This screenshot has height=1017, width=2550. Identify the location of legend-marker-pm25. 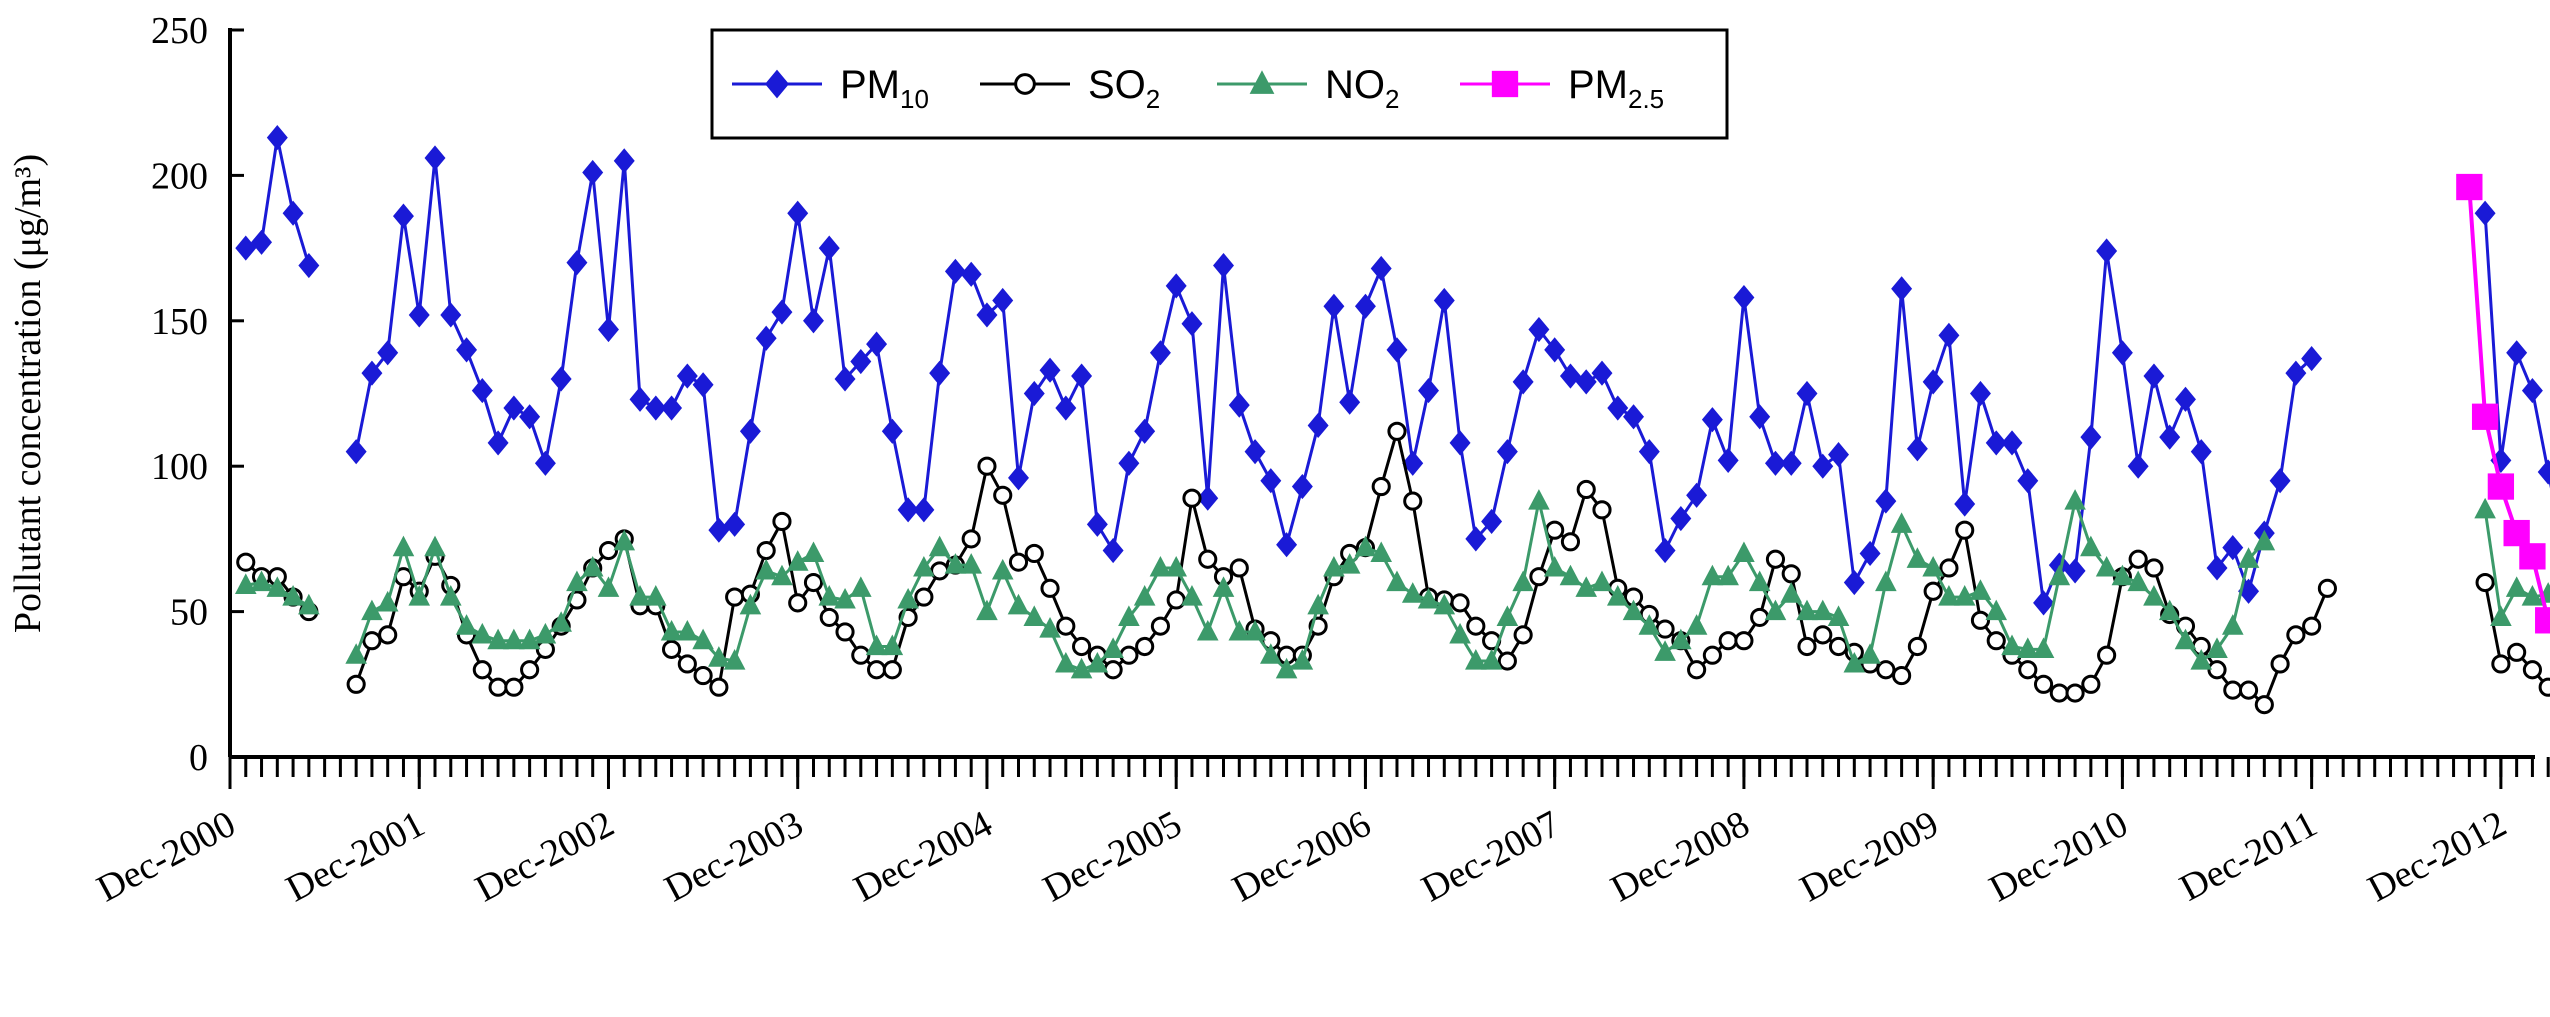
(1505, 84).